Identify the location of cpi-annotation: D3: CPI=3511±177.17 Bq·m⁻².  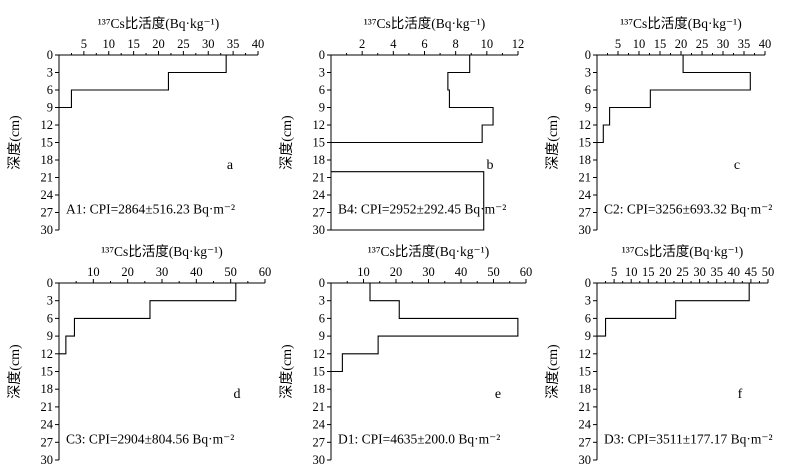
(688, 438).